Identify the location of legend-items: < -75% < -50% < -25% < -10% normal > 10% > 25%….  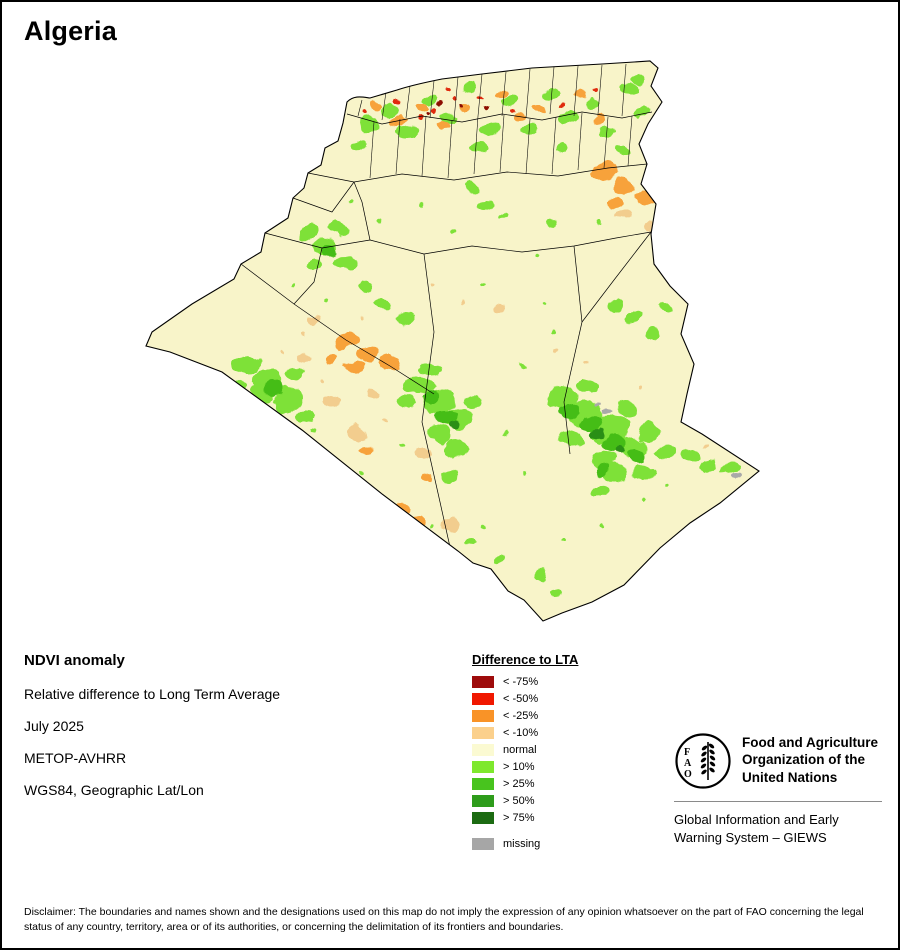
(525, 763).